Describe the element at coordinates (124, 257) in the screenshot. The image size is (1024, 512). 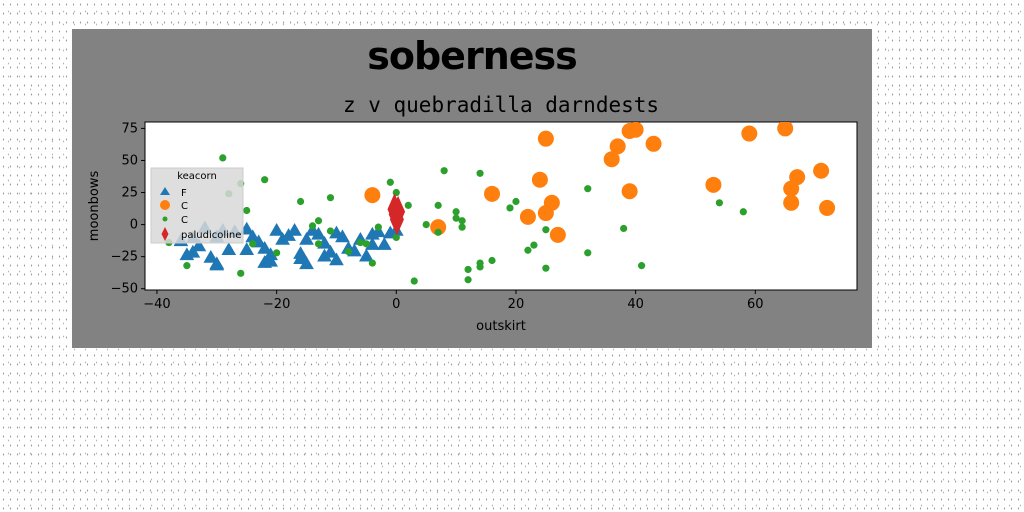
I see `y-tick-label-1: −25` at that location.